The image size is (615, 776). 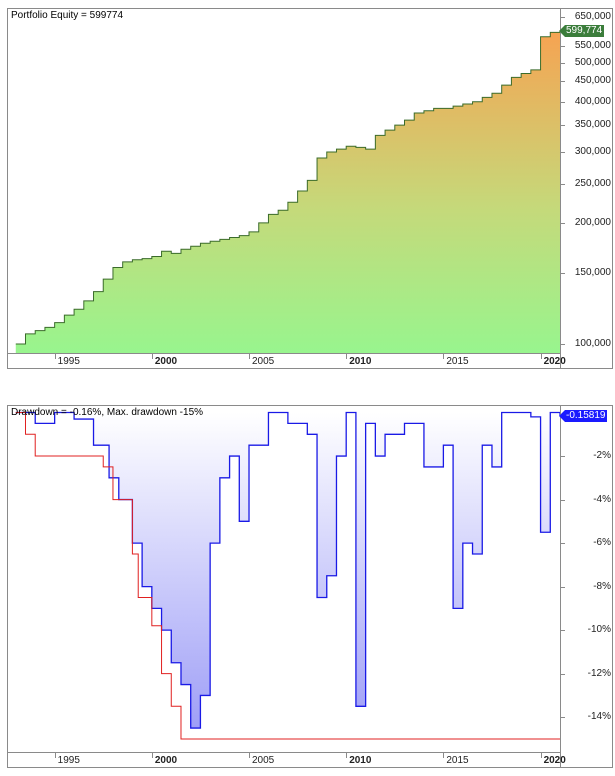 I want to click on equity-x-tick-2000: 2000, so click(x=164, y=360).